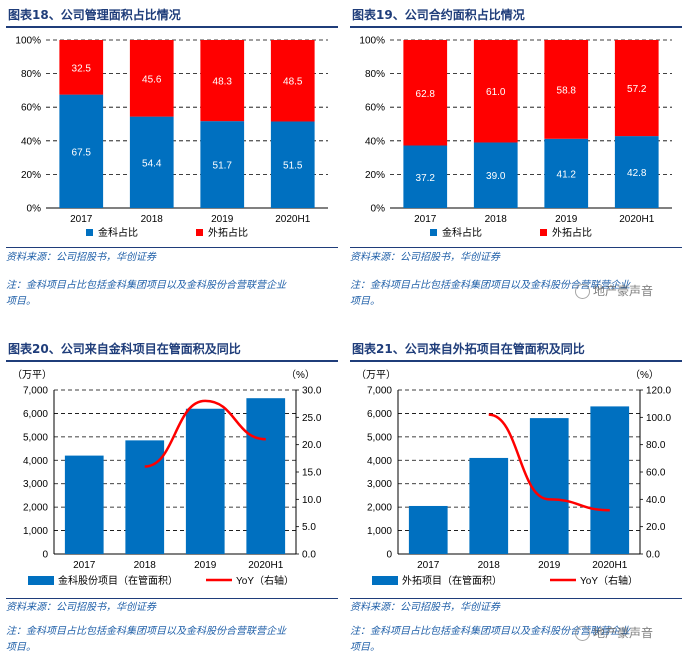  Describe the element at coordinates (312, 418) in the screenshot. I see `y2-tick-label: 25.0` at that location.